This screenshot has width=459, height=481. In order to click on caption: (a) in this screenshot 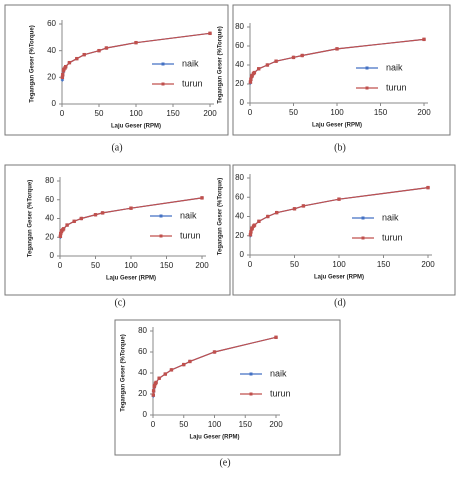, I will do `click(116, 147)`.